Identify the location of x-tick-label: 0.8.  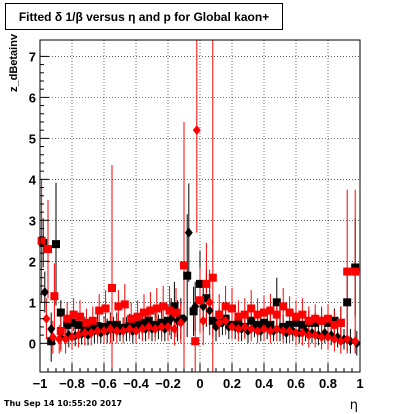
(328, 383).